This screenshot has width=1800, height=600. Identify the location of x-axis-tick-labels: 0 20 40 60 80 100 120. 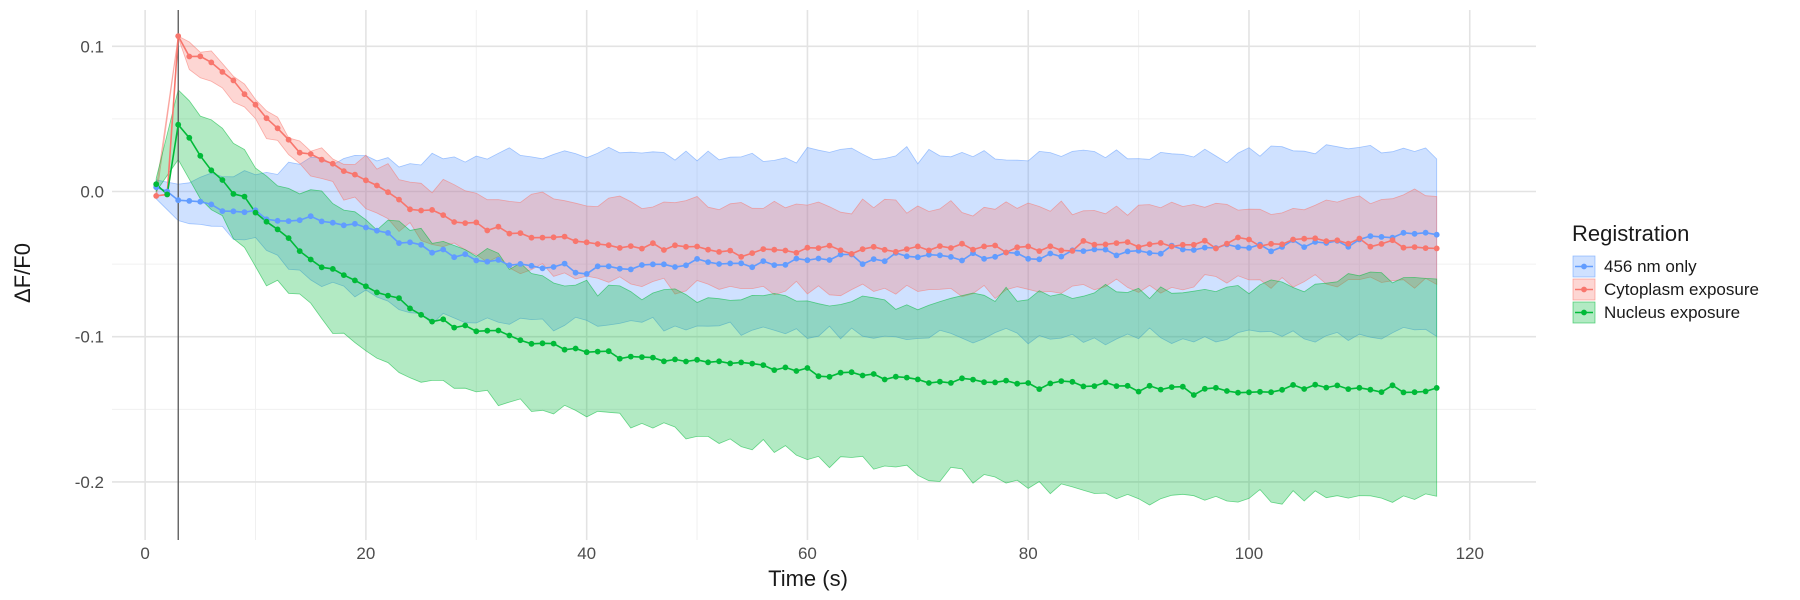
(812, 553).